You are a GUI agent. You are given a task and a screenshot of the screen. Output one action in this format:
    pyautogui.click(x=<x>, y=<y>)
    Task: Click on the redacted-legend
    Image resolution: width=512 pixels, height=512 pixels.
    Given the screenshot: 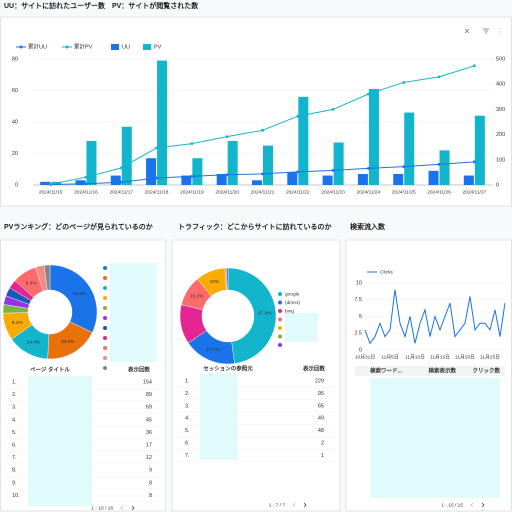 What is the action you would take?
    pyautogui.click(x=301, y=327)
    